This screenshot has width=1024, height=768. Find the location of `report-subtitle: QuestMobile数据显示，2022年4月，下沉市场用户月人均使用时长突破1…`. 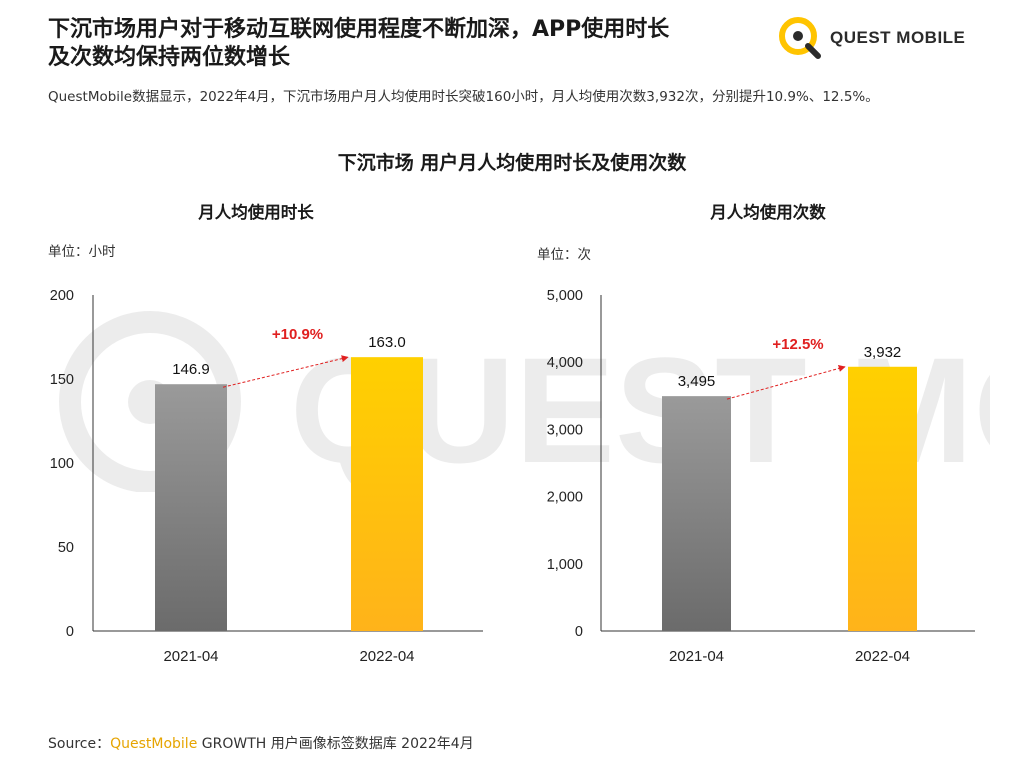

report-subtitle: QuestMobile数据显示，2022年4月，下沉市场用户月人均使用时长突破1… is located at coordinates (463, 97).